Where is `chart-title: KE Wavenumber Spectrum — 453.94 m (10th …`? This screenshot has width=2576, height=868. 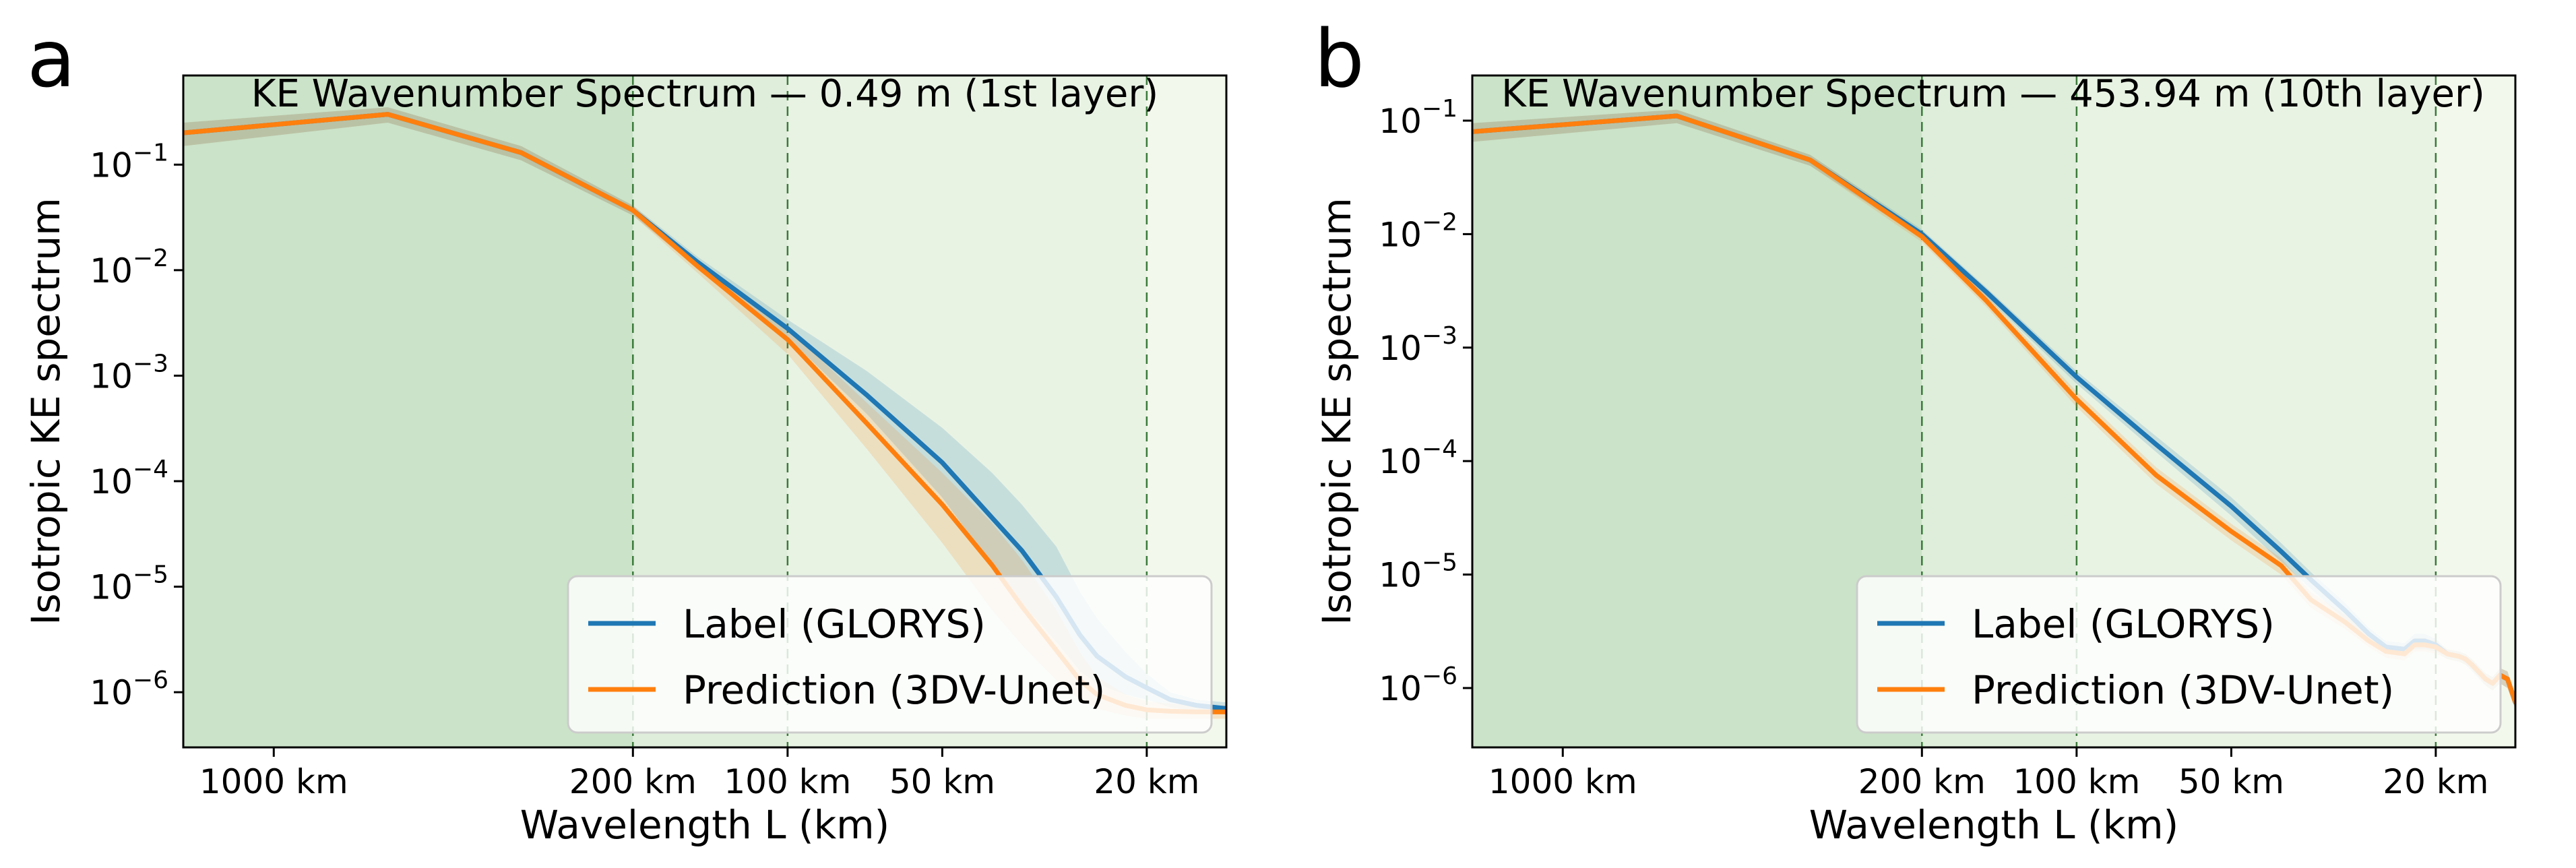 chart-title: KE Wavenumber Spectrum — 453.94 m (10th … is located at coordinates (1993, 94).